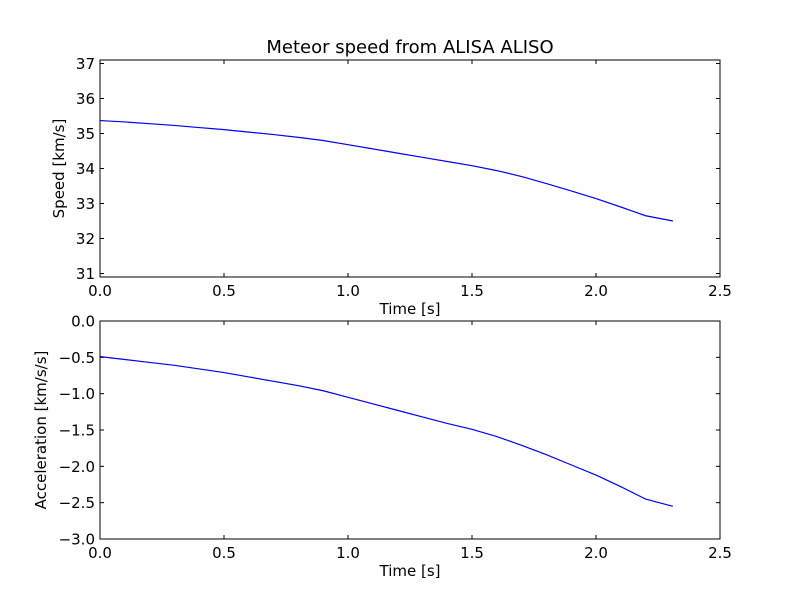 Image resolution: width=800 pixels, height=600 pixels. I want to click on speed-y-tick-label: 37, so click(85, 64).